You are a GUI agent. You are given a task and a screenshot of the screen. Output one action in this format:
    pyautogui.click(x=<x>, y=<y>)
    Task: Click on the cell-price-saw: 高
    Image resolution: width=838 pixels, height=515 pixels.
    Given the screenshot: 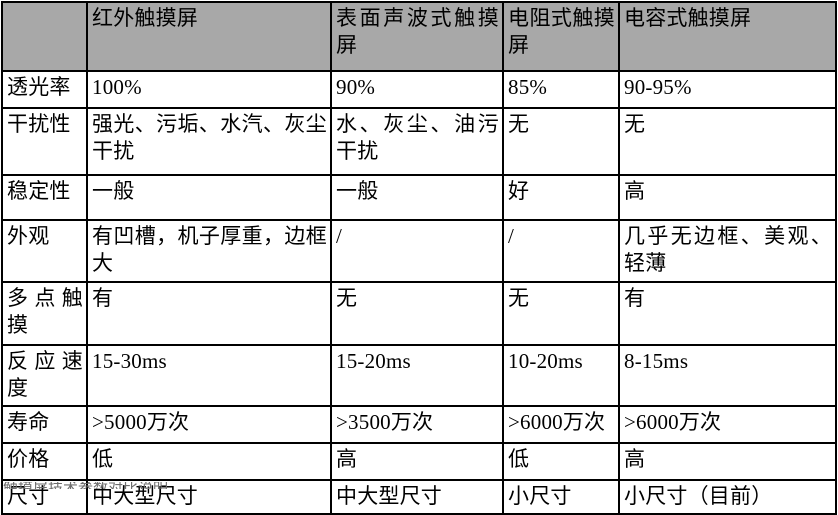 What is the action you would take?
    pyautogui.click(x=417, y=462)
    